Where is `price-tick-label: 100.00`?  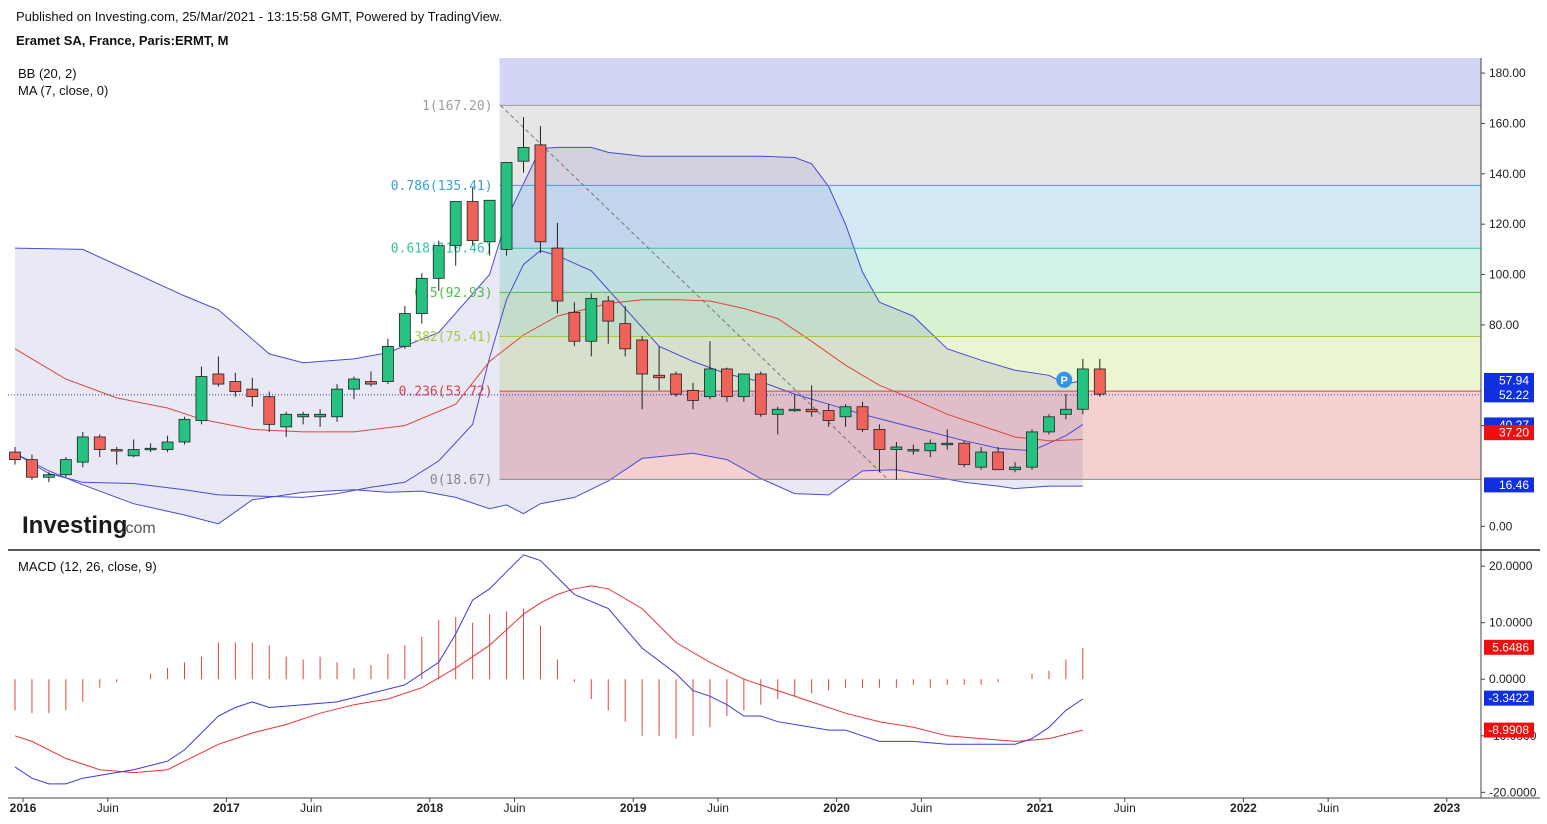 price-tick-label: 100.00 is located at coordinates (1507, 275).